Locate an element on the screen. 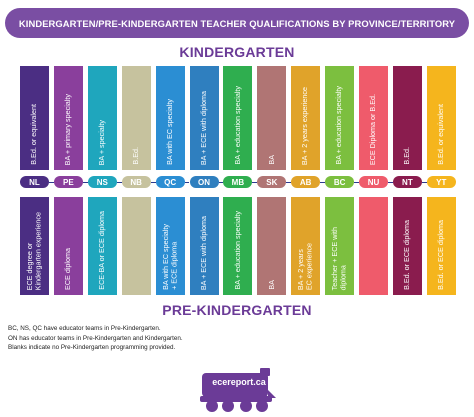 The width and height of the screenshot is (474, 417). pre-kindergarten-bar-mb: BA + education specialty is located at coordinates (238, 246).